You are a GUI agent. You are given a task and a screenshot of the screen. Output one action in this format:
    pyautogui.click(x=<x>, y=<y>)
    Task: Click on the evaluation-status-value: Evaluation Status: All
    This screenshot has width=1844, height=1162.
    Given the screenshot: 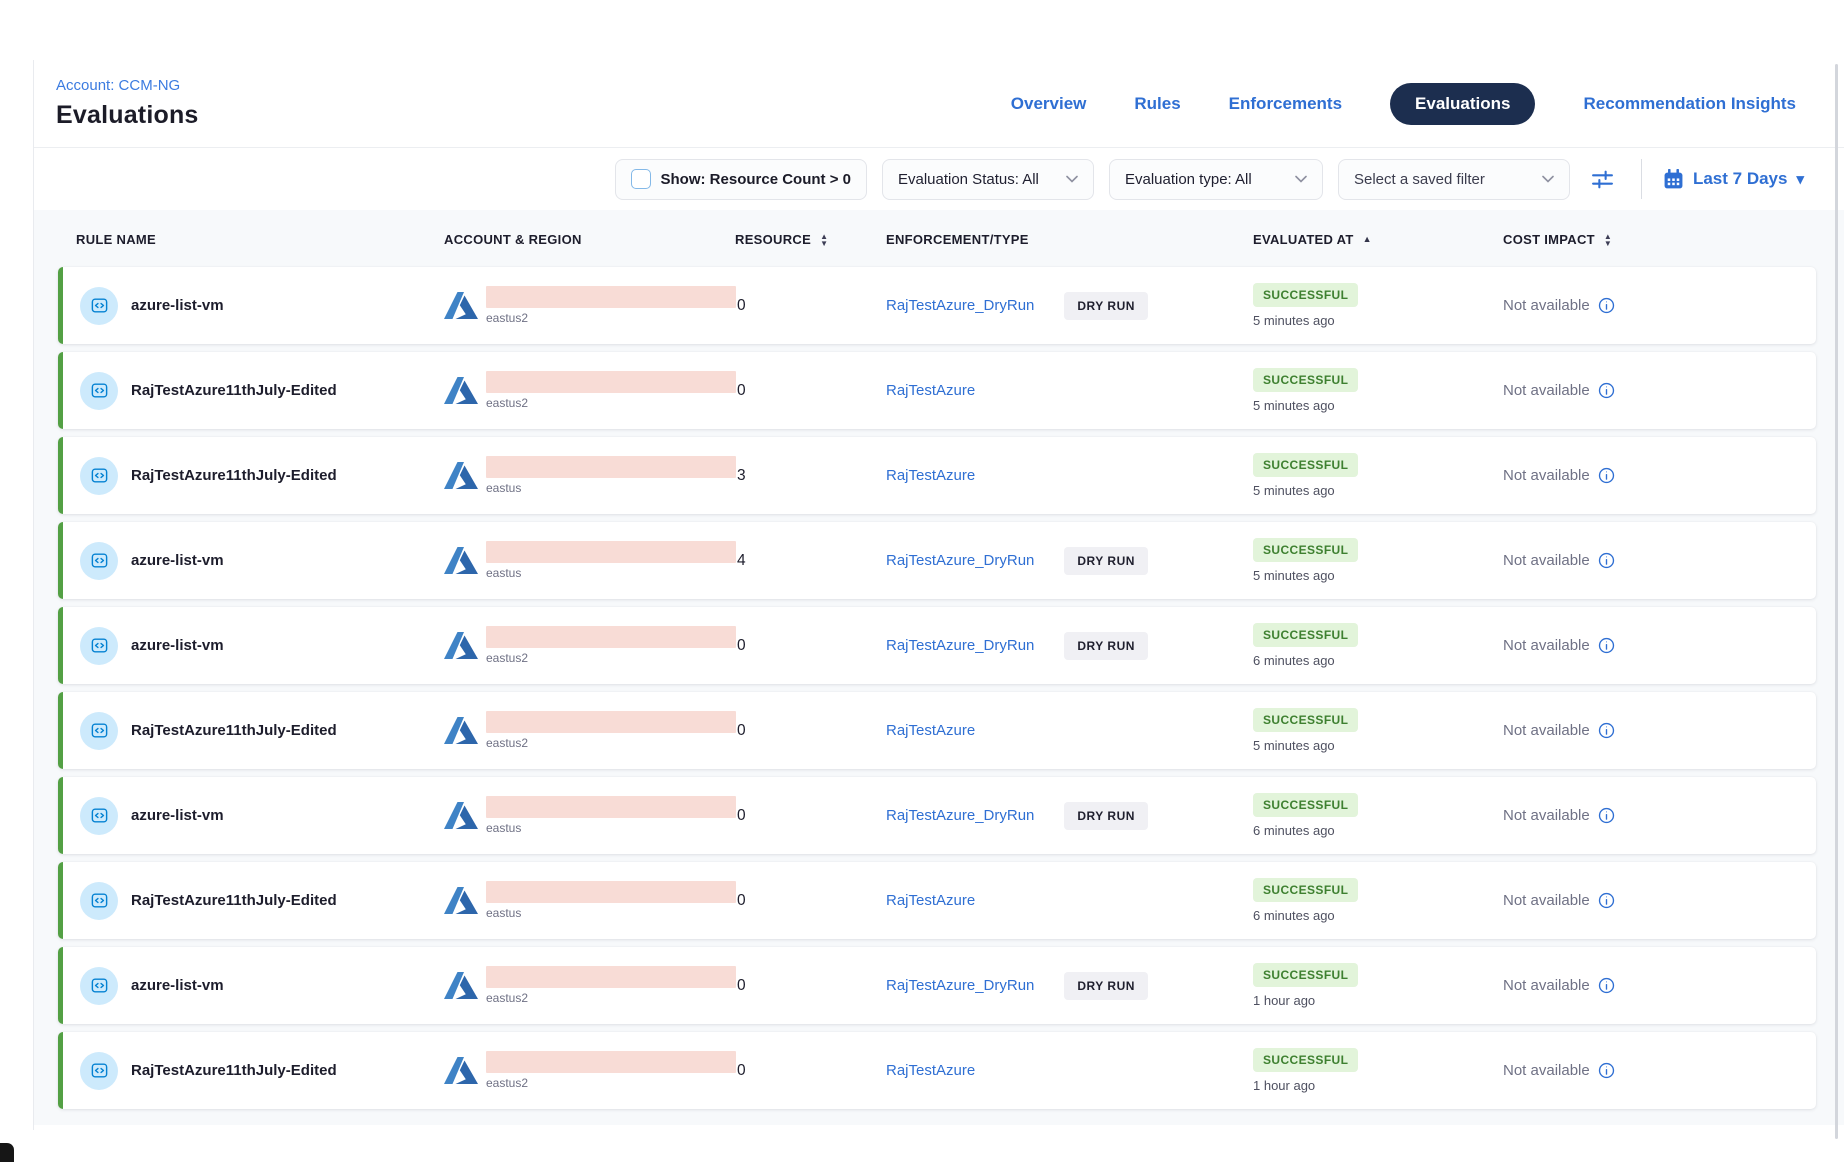 What is the action you would take?
    pyautogui.click(x=968, y=179)
    